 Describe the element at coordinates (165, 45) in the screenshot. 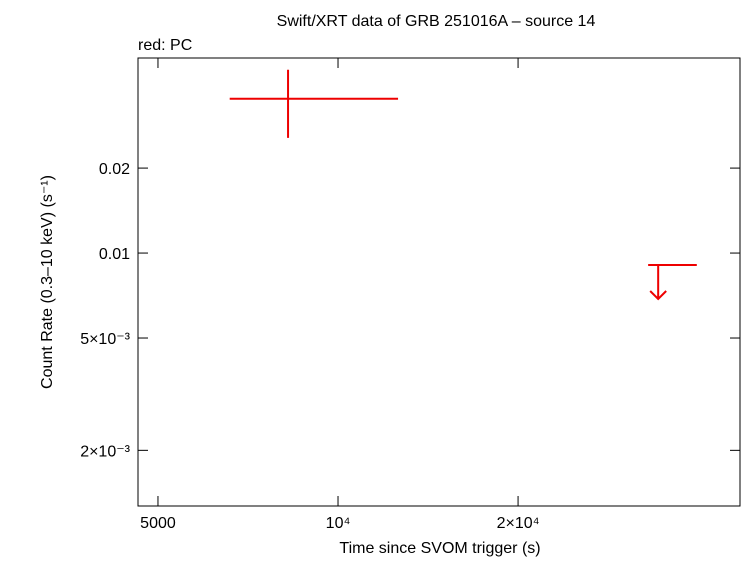

I see `subtitle: red: PC` at that location.